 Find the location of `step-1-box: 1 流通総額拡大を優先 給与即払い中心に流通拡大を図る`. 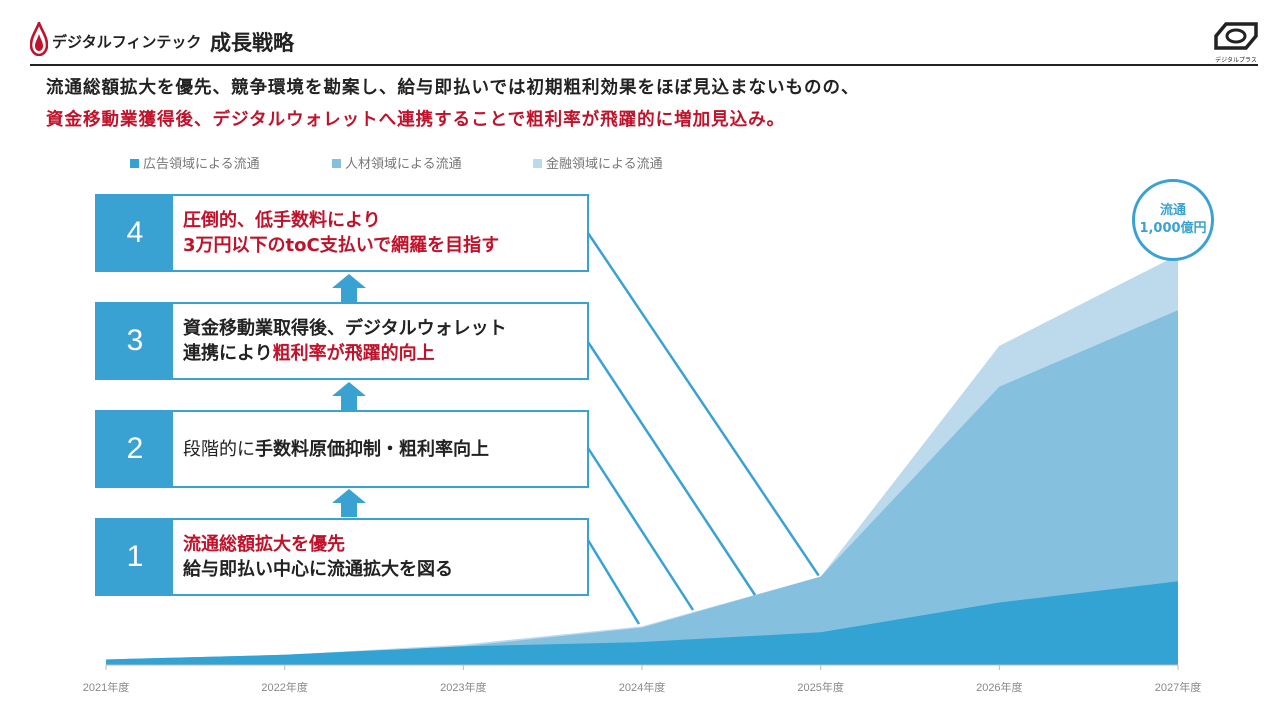

step-1-box: 1 流通総額拡大を優先 給与即払い中心に流通拡大を図る is located at coordinates (342, 557).